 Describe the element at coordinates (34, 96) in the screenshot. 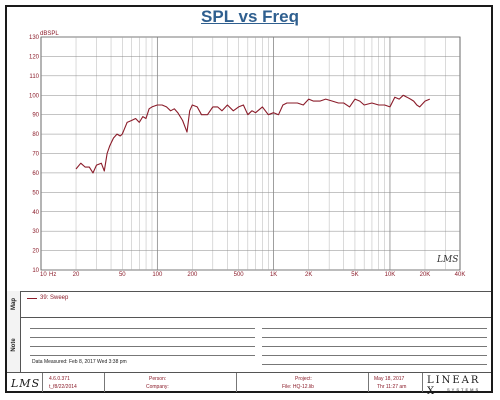

I see `y-tick-label: 100` at that location.